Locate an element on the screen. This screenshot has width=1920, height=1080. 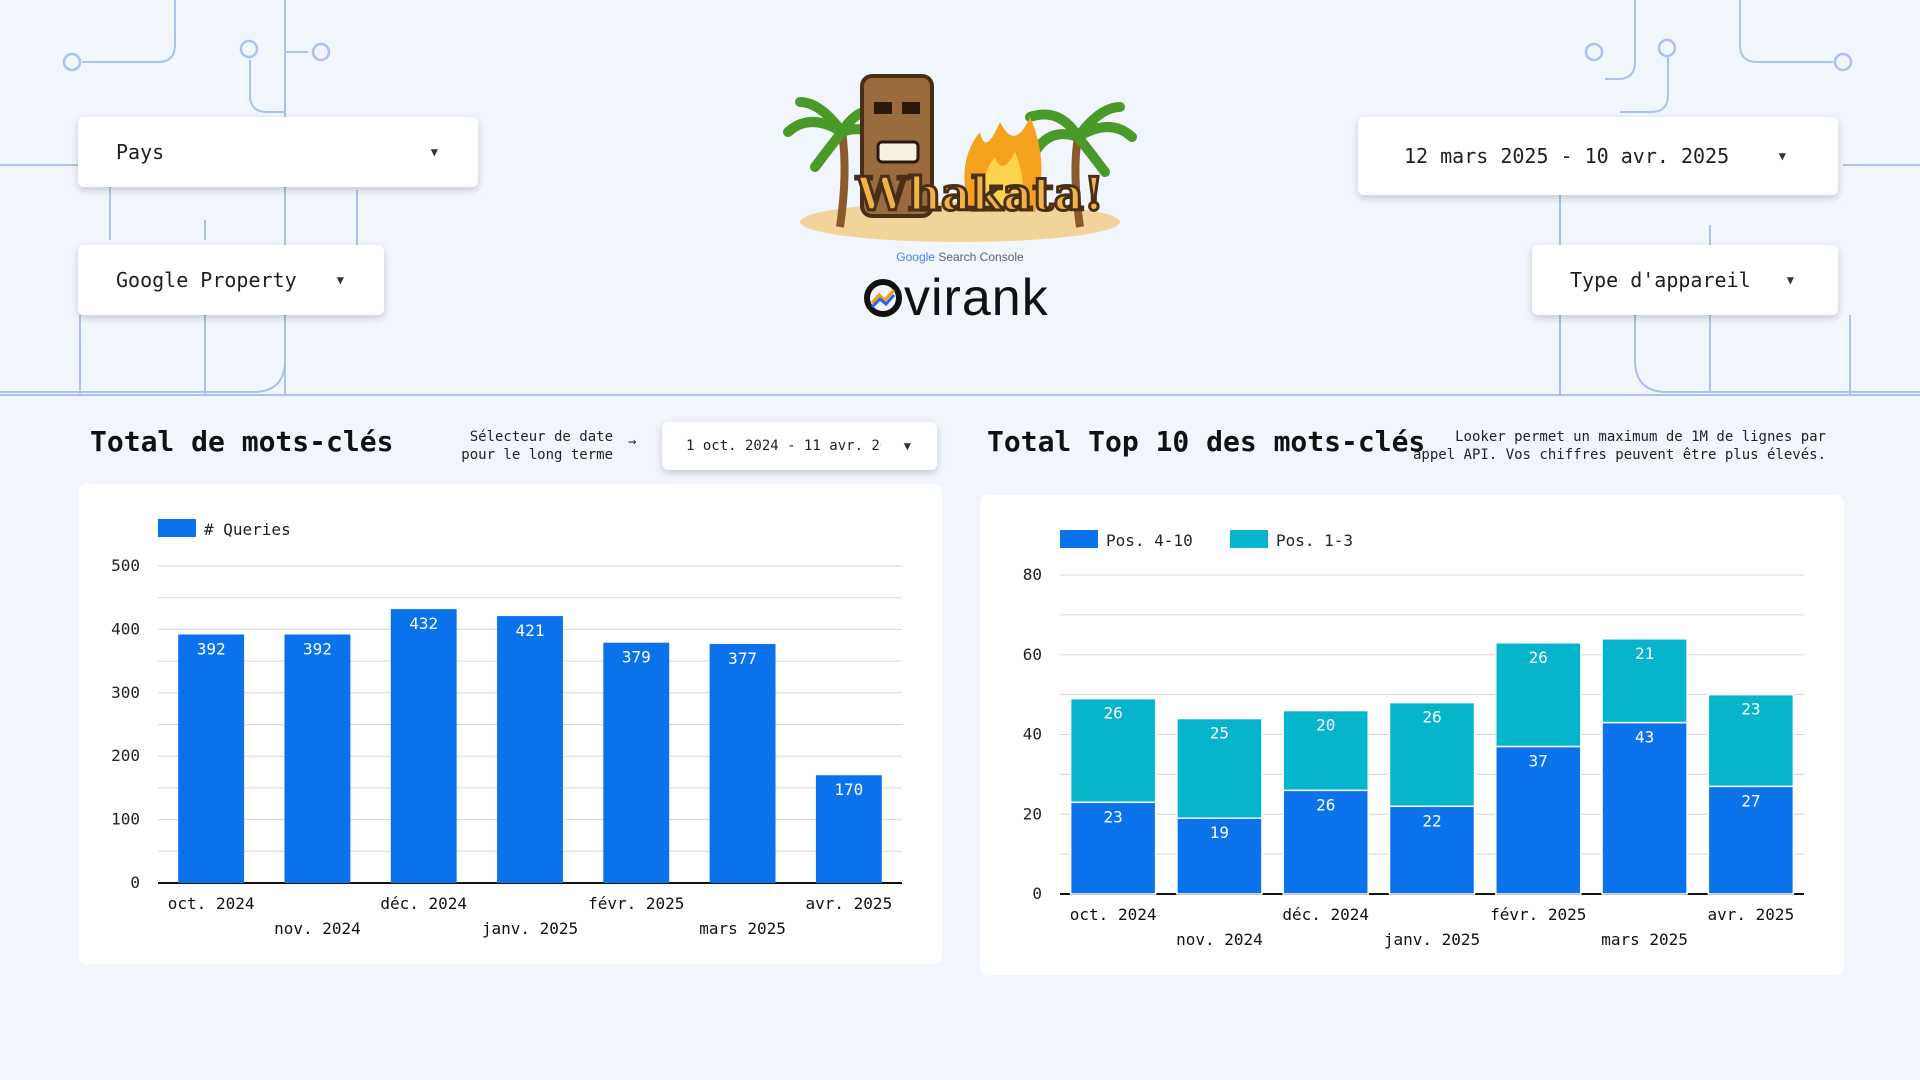
y-tick-label: 80 is located at coordinates (1032, 574).